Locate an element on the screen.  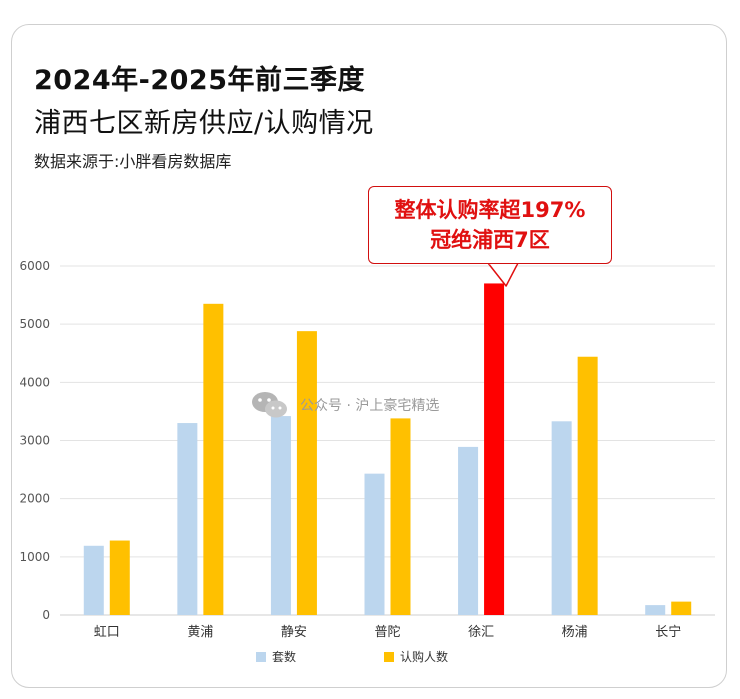
x-tick-label: 杨浦 is located at coordinates (575, 632).